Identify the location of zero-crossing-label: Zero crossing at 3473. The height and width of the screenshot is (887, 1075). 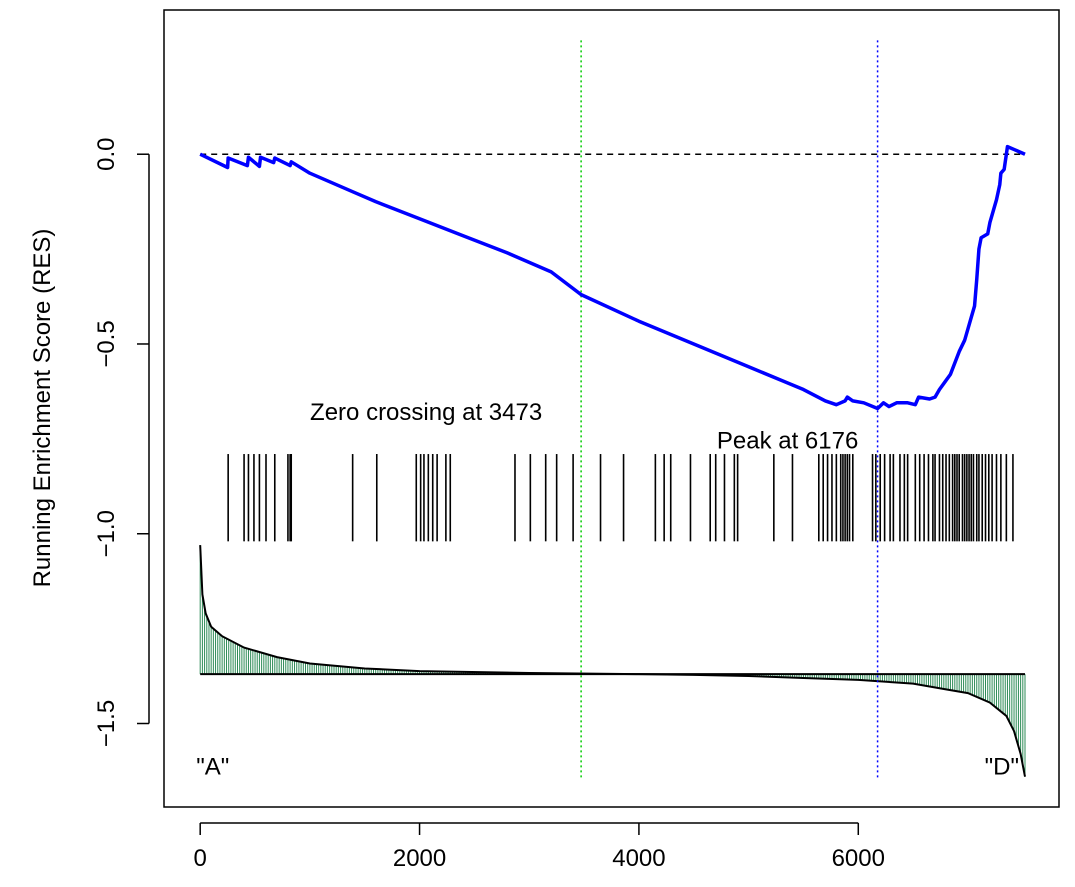
(426, 412).